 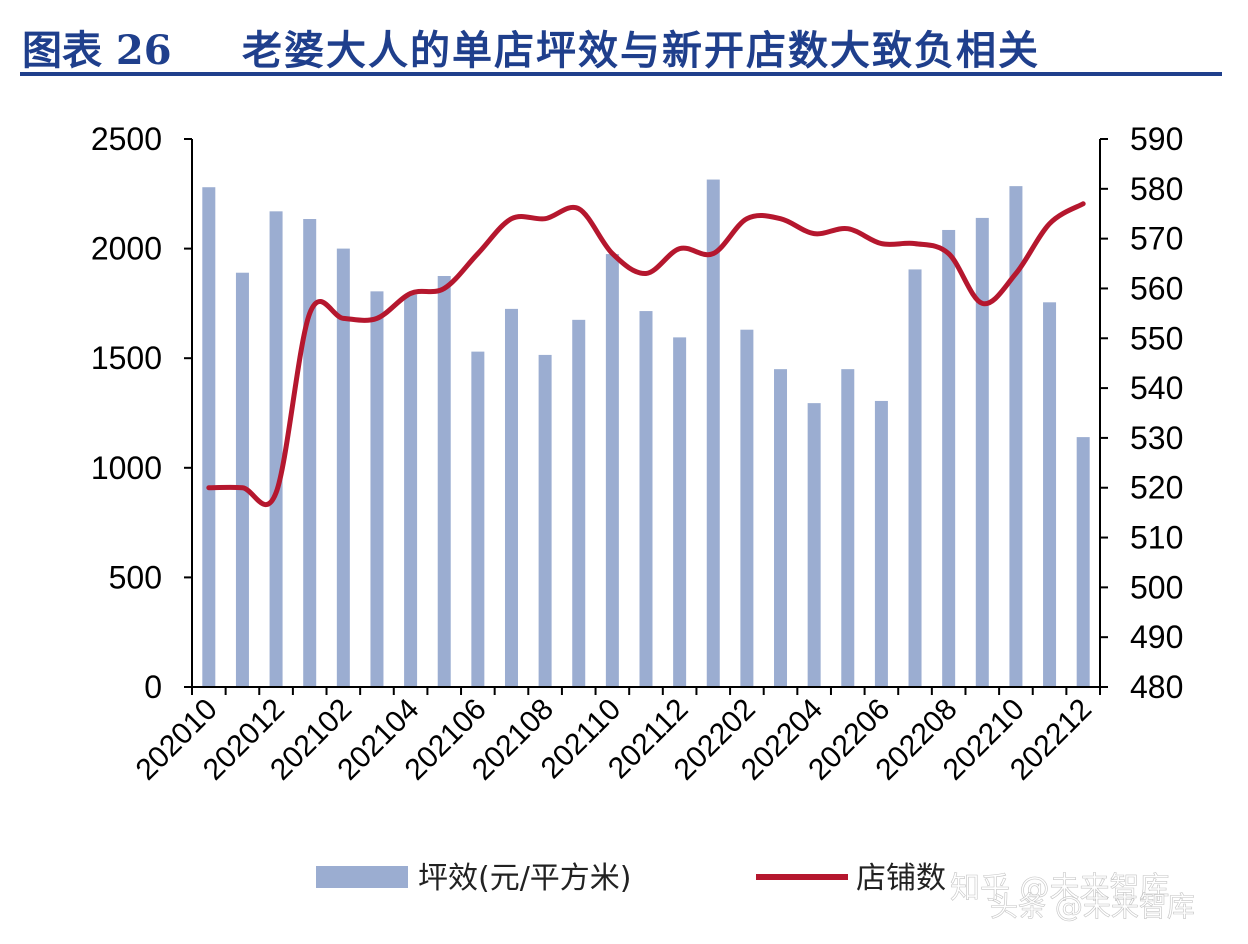 I want to click on right-tick-label: 530, so click(x=1156, y=438).